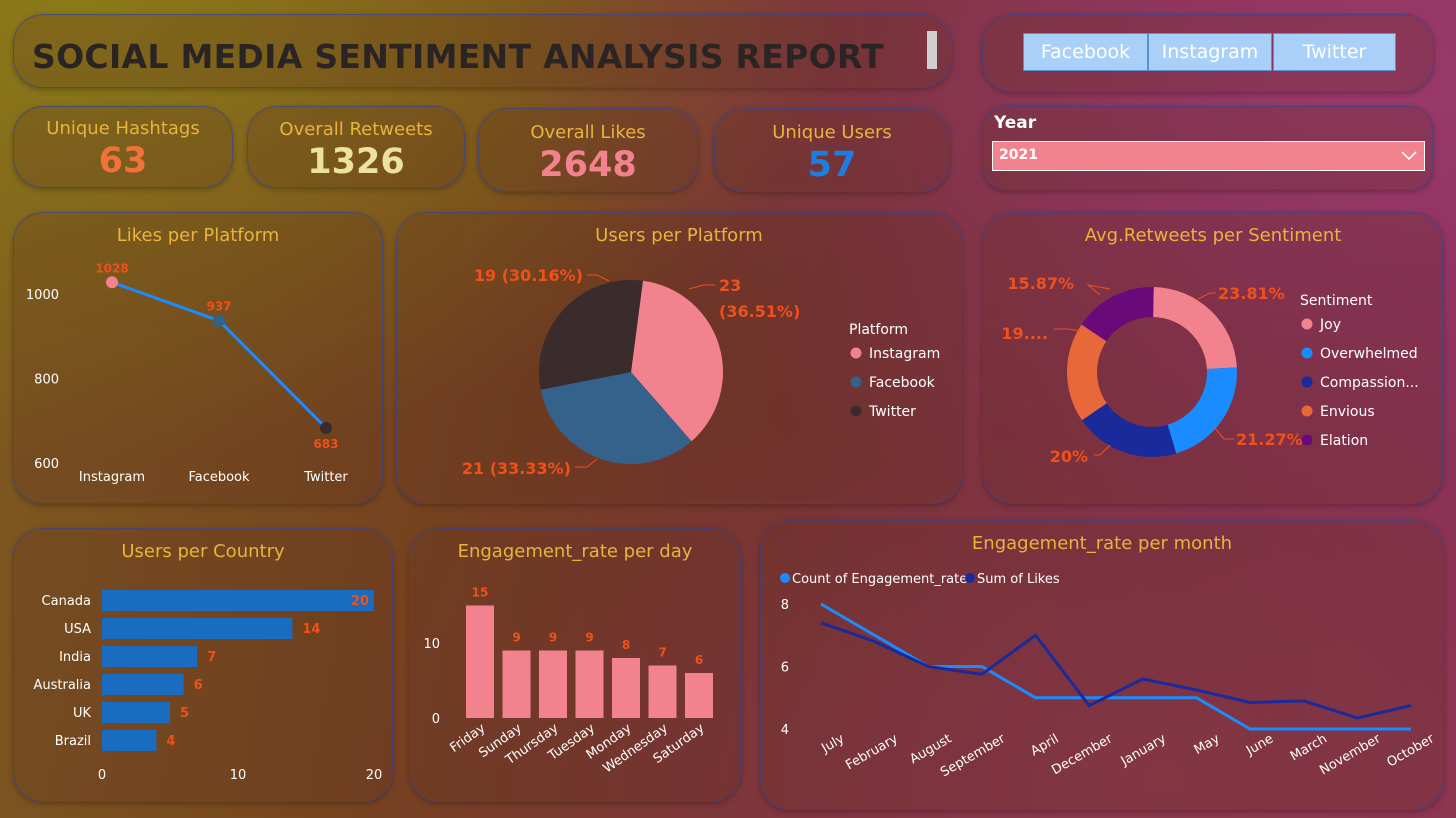  Describe the element at coordinates (1143, 750) in the screenshot. I see `x-tick-label: January` at that location.